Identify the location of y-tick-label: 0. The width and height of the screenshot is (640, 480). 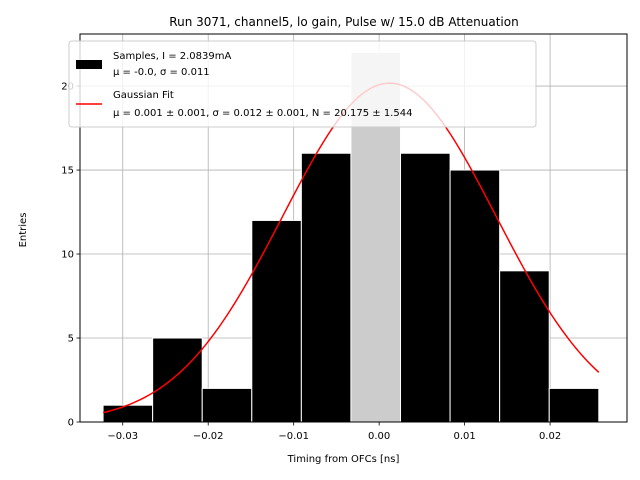
(71, 423).